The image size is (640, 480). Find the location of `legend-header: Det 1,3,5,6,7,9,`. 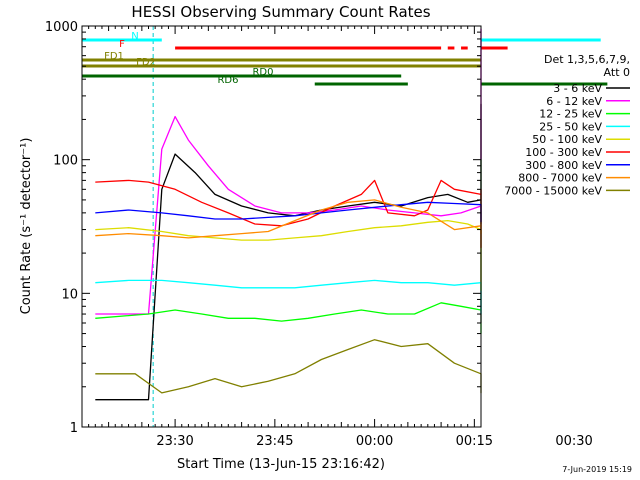

legend-header: Det 1,3,5,6,7,9, is located at coordinates (587, 59).